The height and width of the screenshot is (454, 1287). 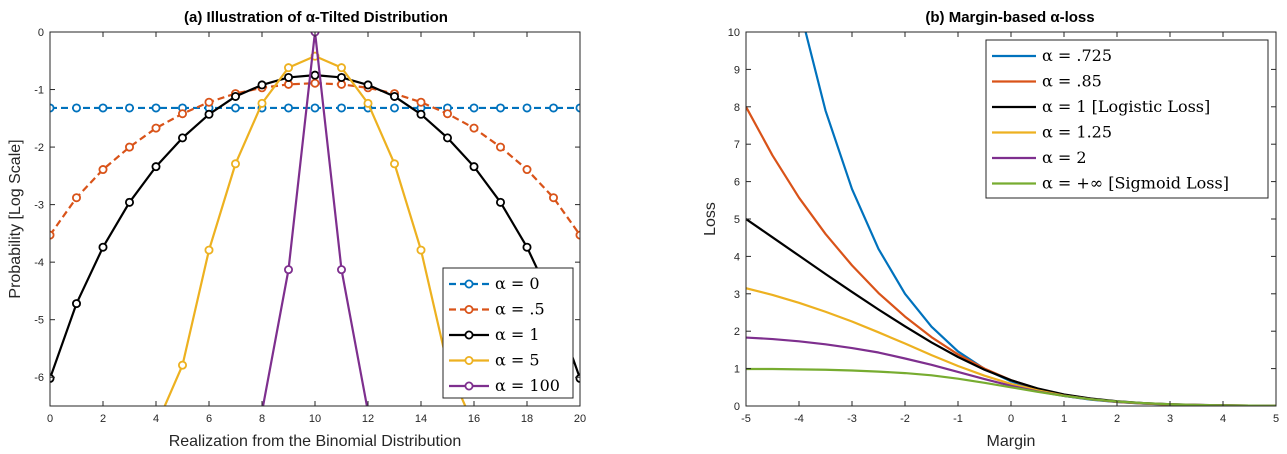 What do you see at coordinates (1077, 55) in the screenshot?
I see `chart-b-legend-label: α = .725` at bounding box center [1077, 55].